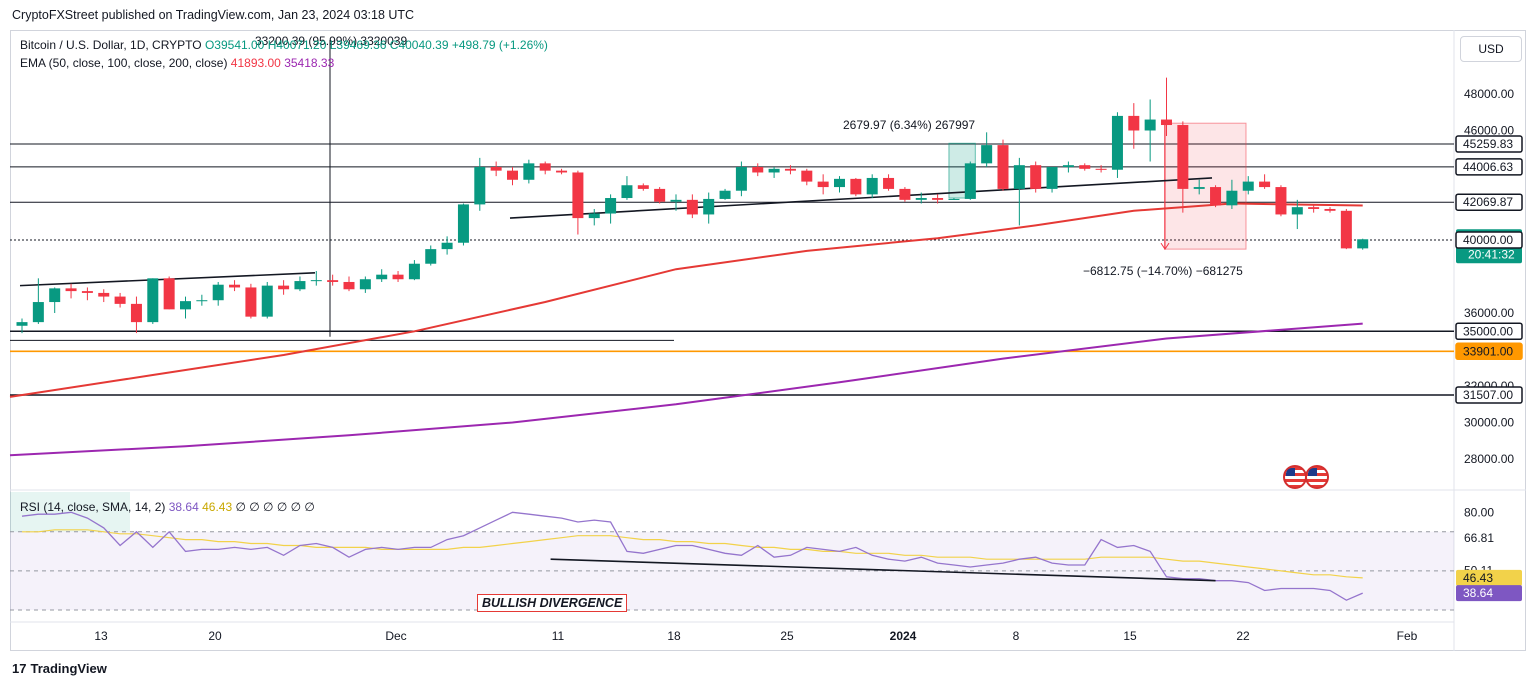 This screenshot has height=688, width=1536. I want to click on time-tick-label: Feb, so click(1407, 636).